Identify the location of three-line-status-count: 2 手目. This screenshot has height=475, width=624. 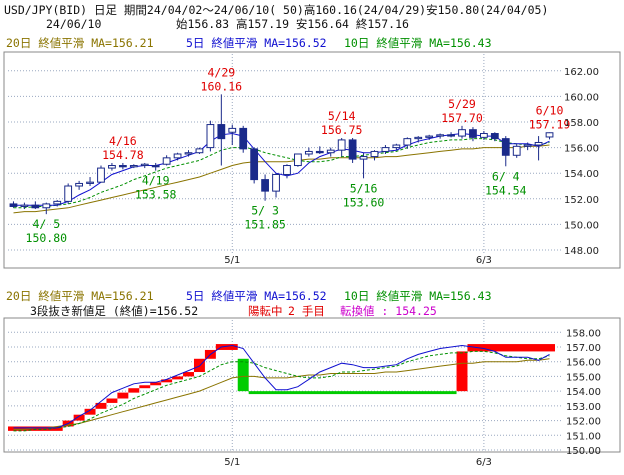
(306, 311).